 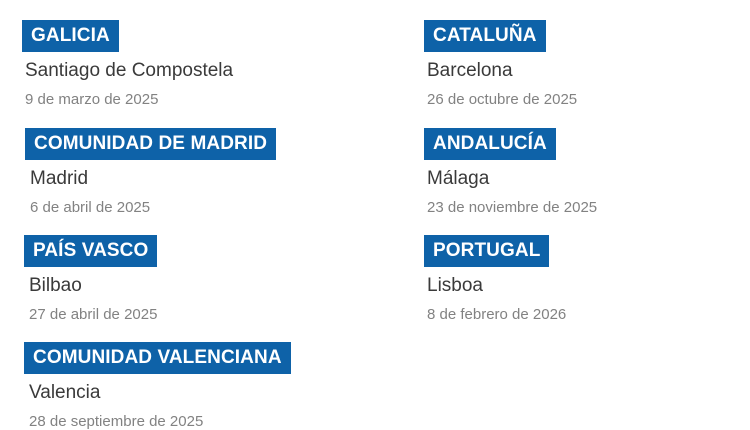 I want to click on city-name: Madrid, so click(x=59, y=178).